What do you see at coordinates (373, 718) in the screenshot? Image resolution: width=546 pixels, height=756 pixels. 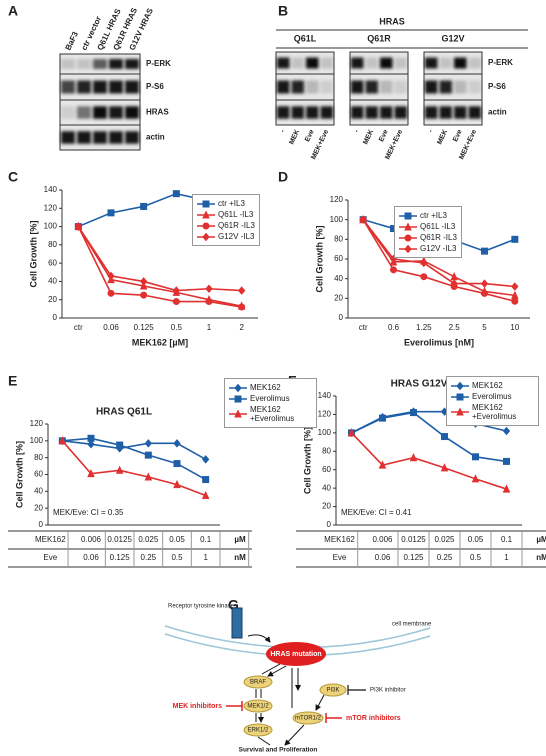 I see `inhibitor-label: mTOR inhibitors` at bounding box center [373, 718].